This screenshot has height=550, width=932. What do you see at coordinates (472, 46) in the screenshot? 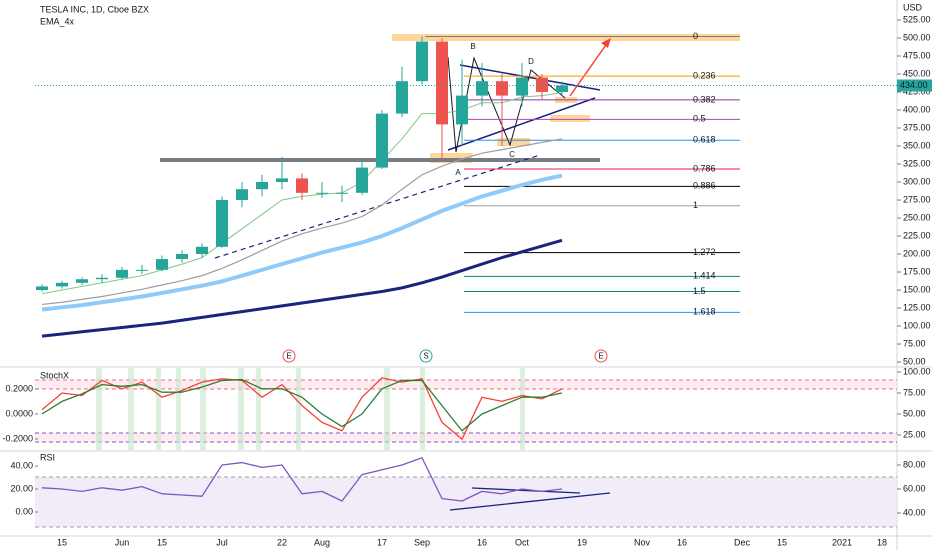
I see `pattern-label: B` at bounding box center [472, 46].